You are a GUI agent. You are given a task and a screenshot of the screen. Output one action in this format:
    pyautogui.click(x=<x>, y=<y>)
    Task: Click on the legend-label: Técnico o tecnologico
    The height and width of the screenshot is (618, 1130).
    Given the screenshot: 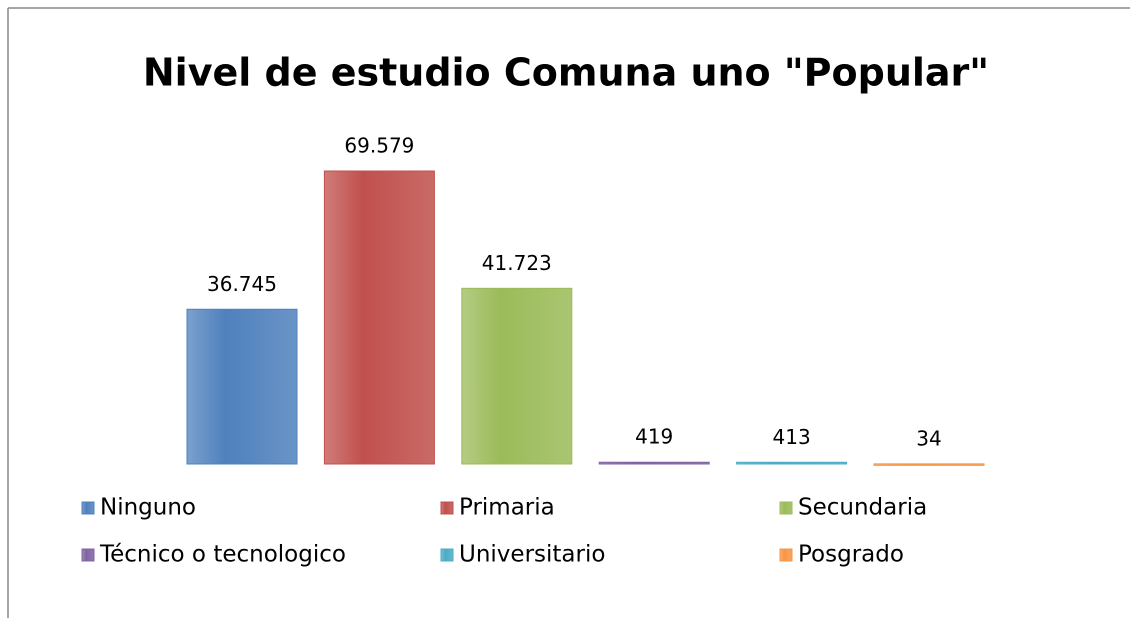 What is the action you would take?
    pyautogui.click(x=222, y=555)
    